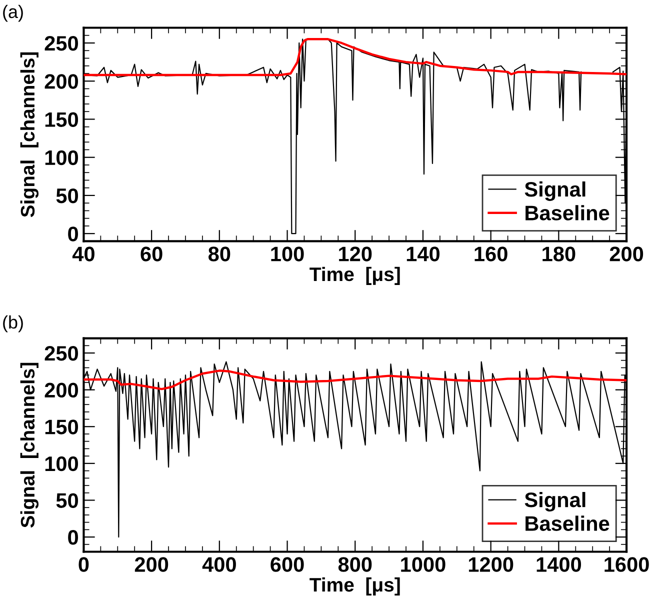 This screenshot has width=654, height=603. I want to click on x-tick-label: 1600, so click(626, 564).